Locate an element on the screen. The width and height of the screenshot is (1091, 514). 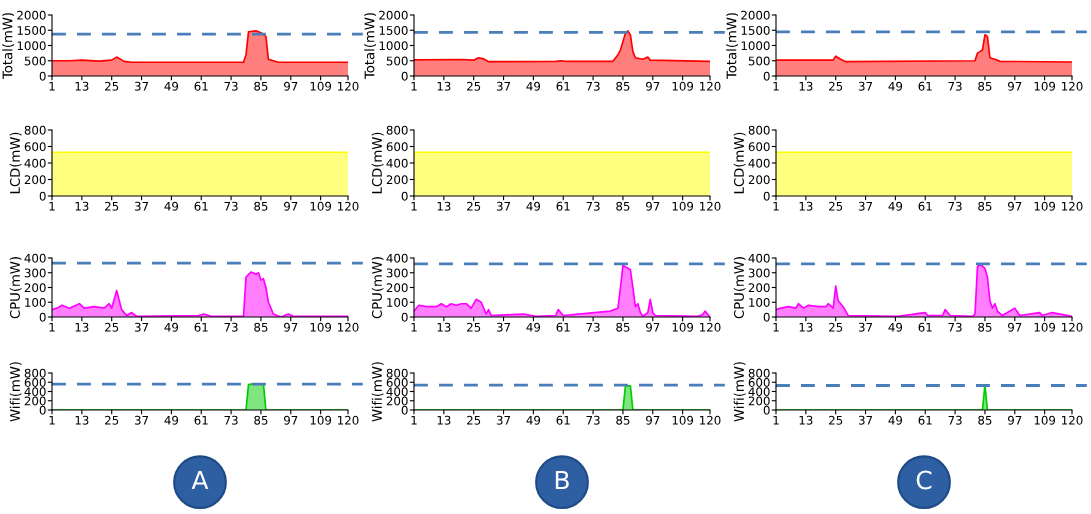
text: C is located at coordinates (924, 480).